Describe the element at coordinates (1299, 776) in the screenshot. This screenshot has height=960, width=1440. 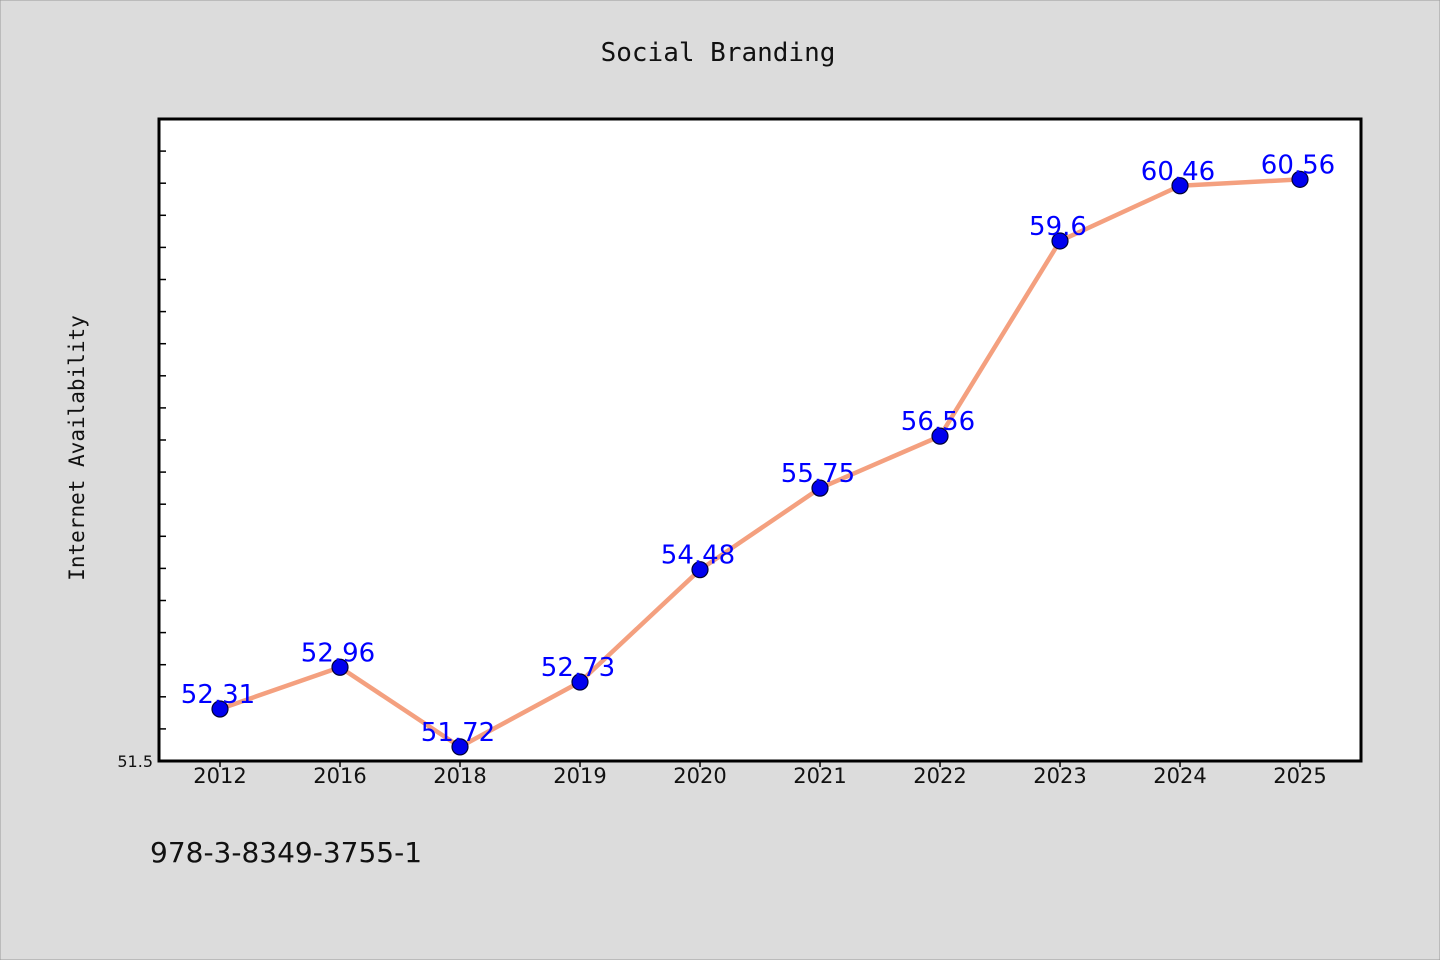
I see `x-tick-label: 2025` at that location.